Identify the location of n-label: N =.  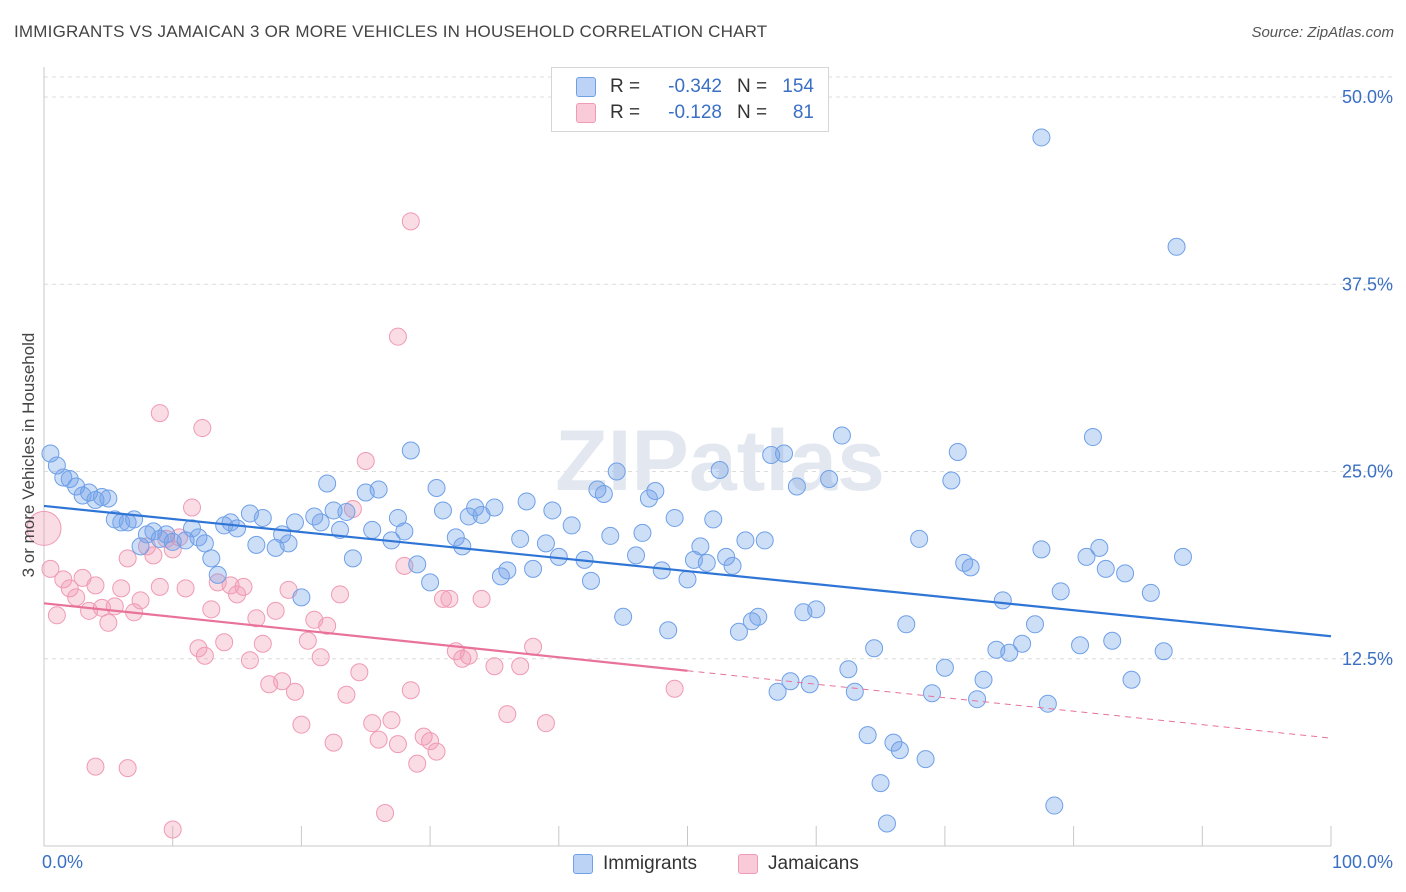
(752, 86).